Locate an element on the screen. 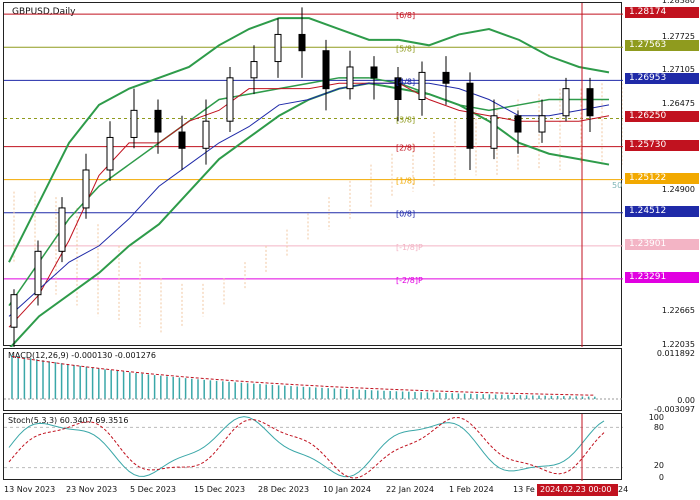 The image size is (700, 500). price-tick-label: 1.27725 is located at coordinates (678, 36).